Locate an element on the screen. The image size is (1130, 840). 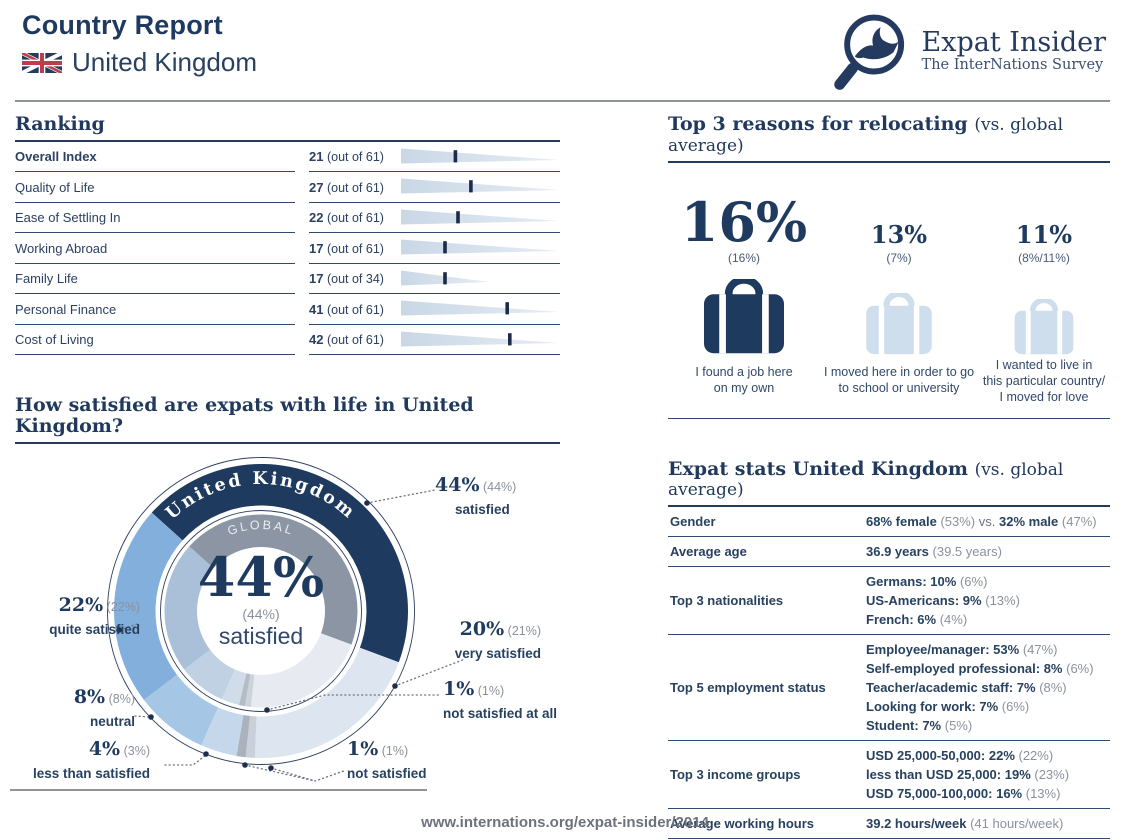
ranking-row: Overall Index 21 (out of 61) is located at coordinates (287, 157).